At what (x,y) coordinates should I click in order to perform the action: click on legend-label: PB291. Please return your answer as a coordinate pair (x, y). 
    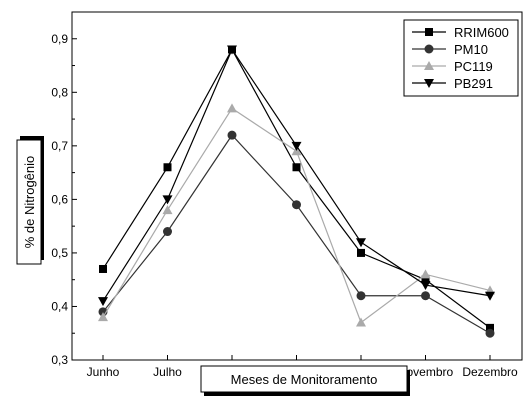
    Looking at the image, I should click on (473, 83).